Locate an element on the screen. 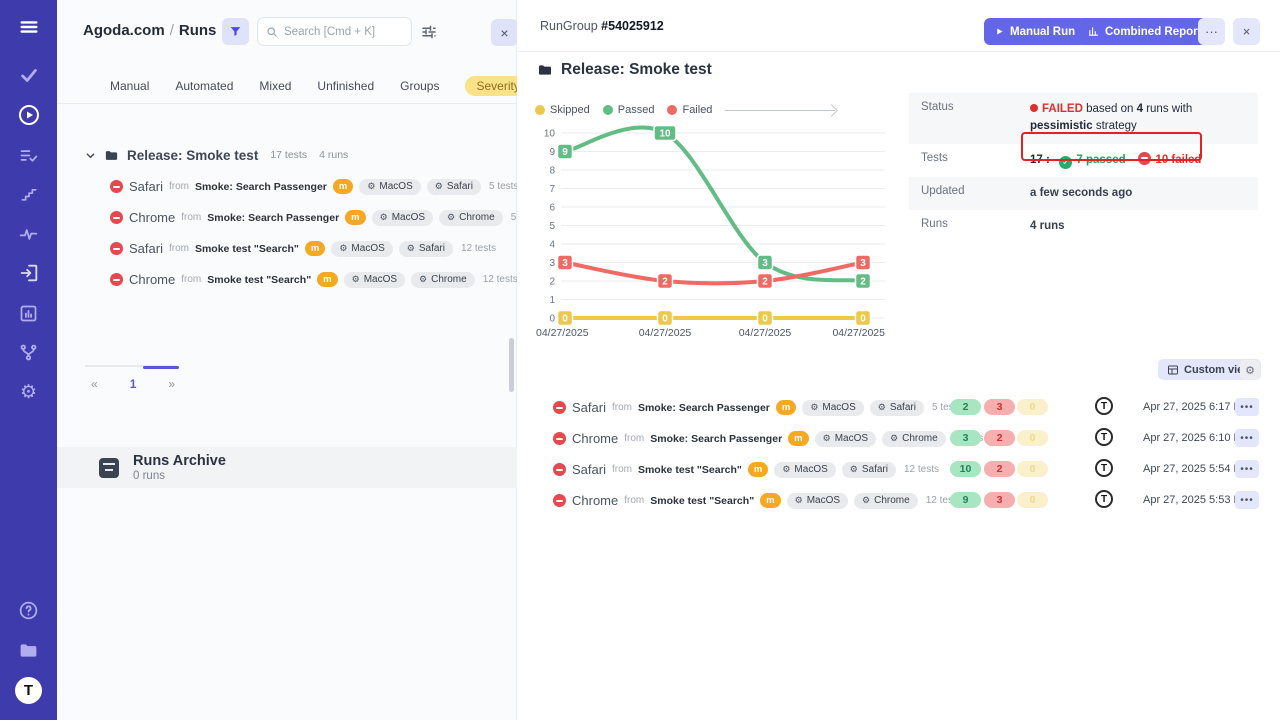  legend-dot-skipped is located at coordinates (540, 110).